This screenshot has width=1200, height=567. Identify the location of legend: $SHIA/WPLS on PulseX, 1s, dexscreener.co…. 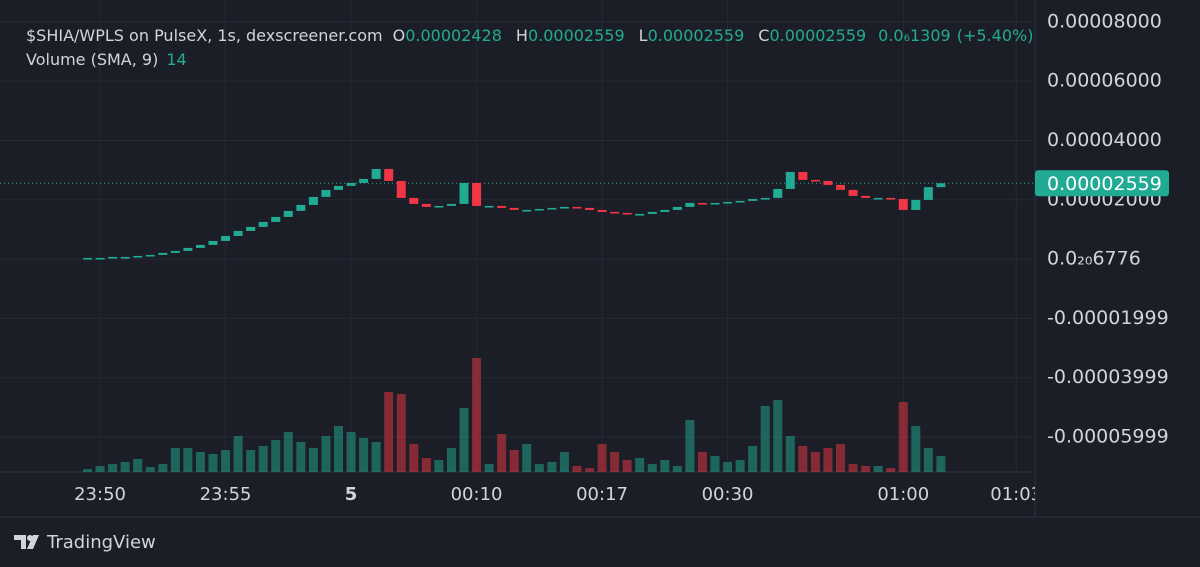
(529, 47).